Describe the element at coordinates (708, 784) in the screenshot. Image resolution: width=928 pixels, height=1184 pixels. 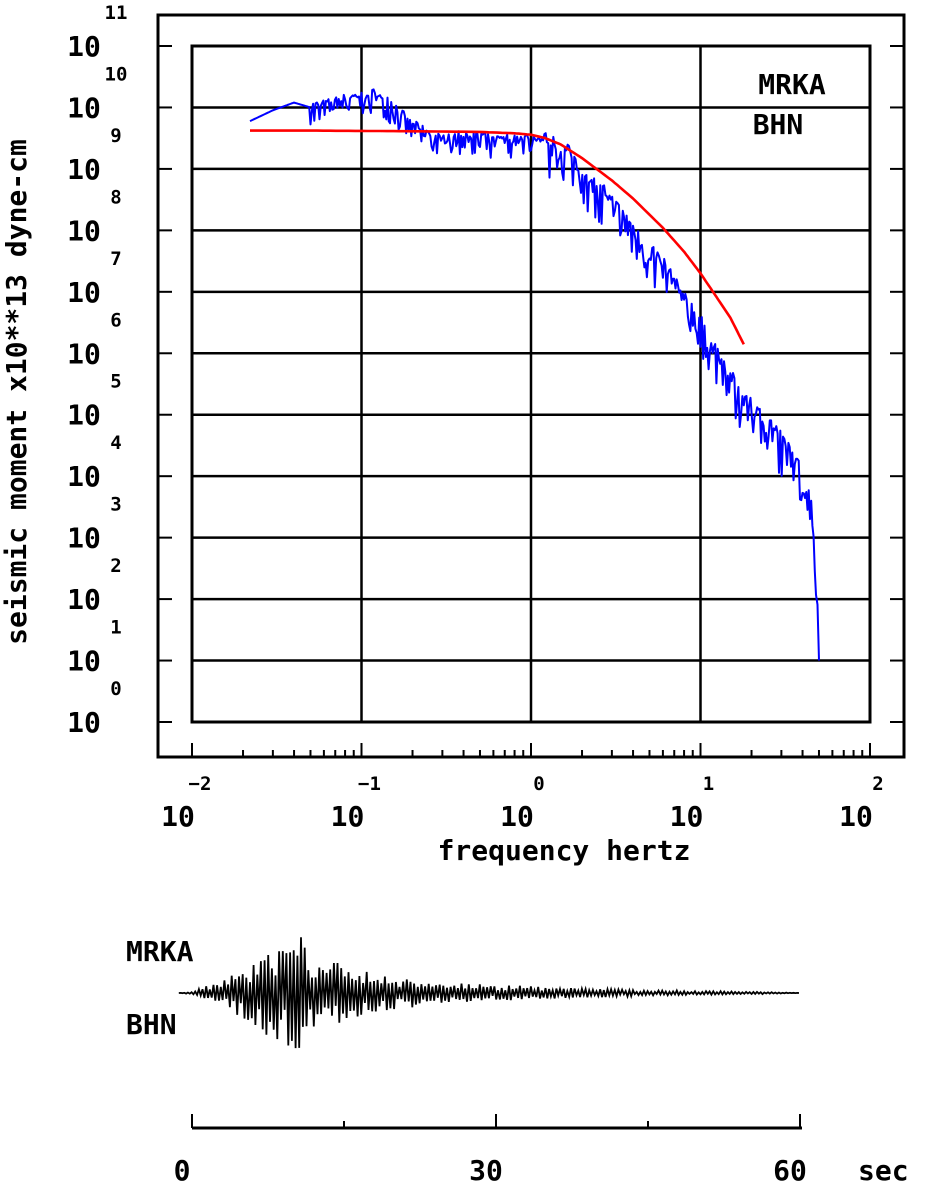
I see `x-tick-label-exponent: 1` at that location.